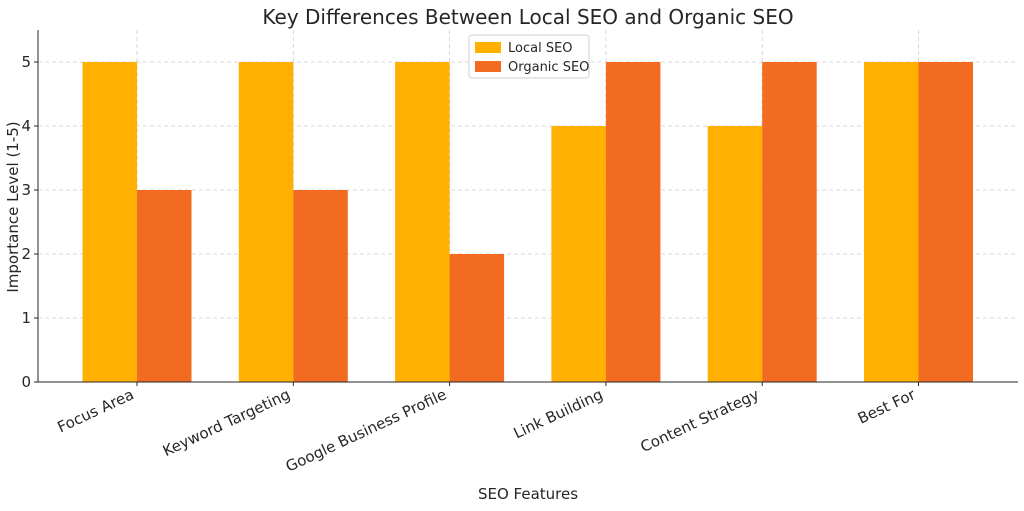 The width and height of the screenshot is (1024, 511). I want to click on legend: Local SEO Organic SEO, so click(529, 56).